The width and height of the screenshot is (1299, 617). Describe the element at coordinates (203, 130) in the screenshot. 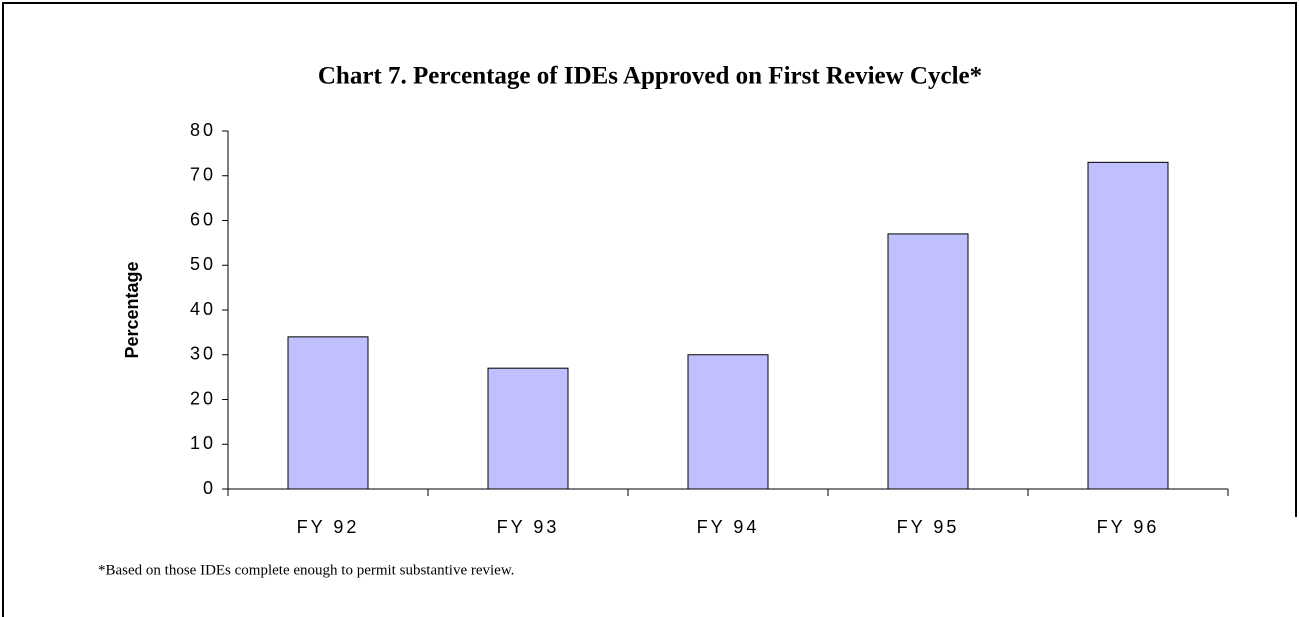

I see `y-tick-label: 80` at that location.